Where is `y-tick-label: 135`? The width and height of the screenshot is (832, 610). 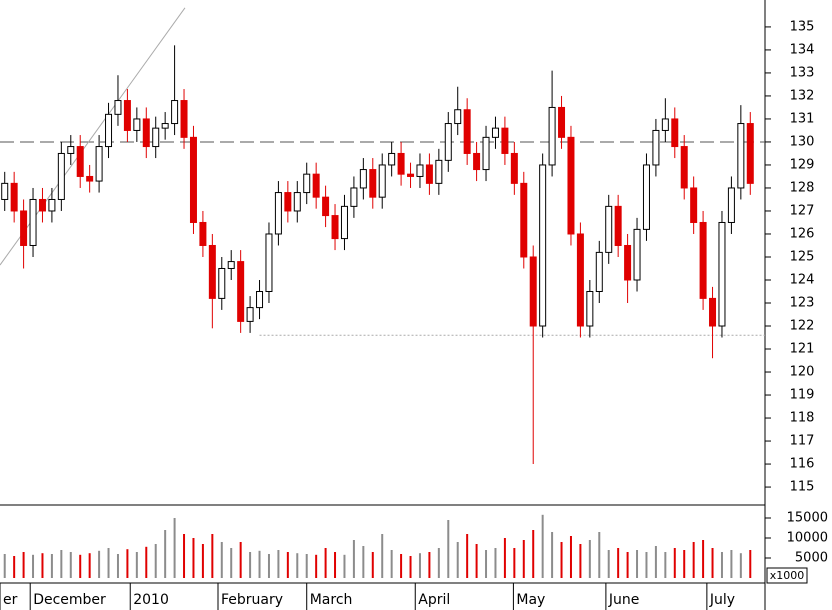 y-tick-label: 135 is located at coordinates (802, 26).